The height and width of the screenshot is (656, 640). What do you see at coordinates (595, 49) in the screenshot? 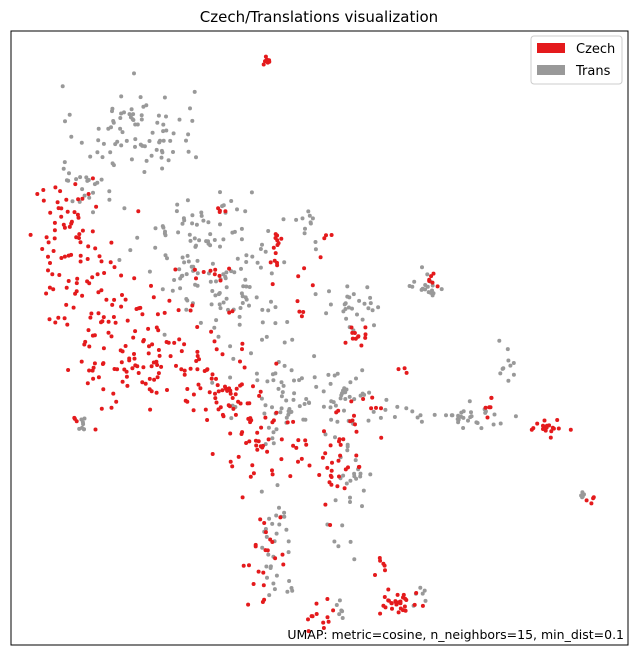
I see `legend-label-czech: Czech` at bounding box center [595, 49].